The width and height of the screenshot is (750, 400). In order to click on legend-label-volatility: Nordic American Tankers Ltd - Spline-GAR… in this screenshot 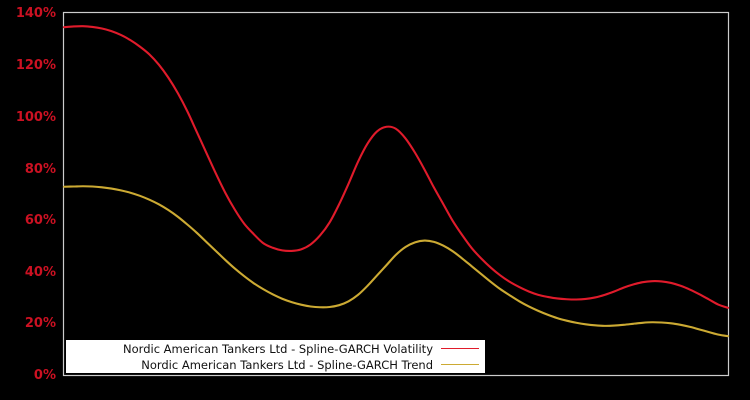, I will do `click(278, 348)`.